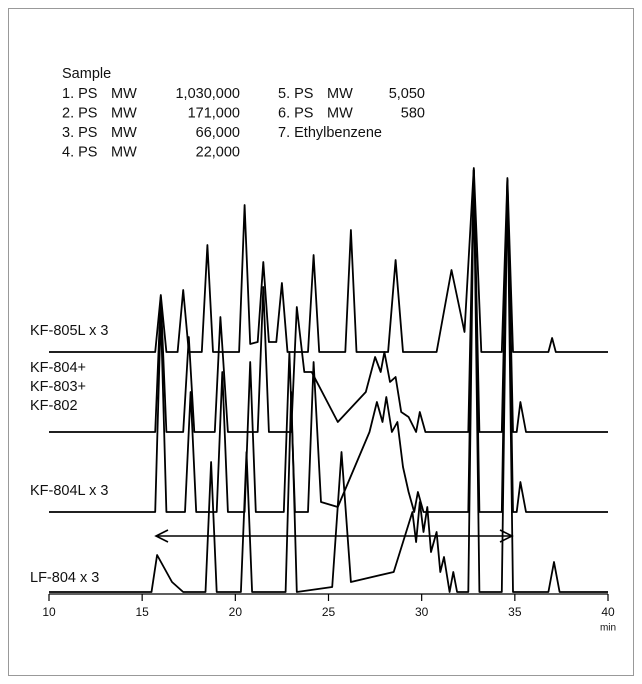 The height and width of the screenshot is (684, 642). What do you see at coordinates (69, 491) in the screenshot?
I see `trace-label: KF-804L x 3` at bounding box center [69, 491].